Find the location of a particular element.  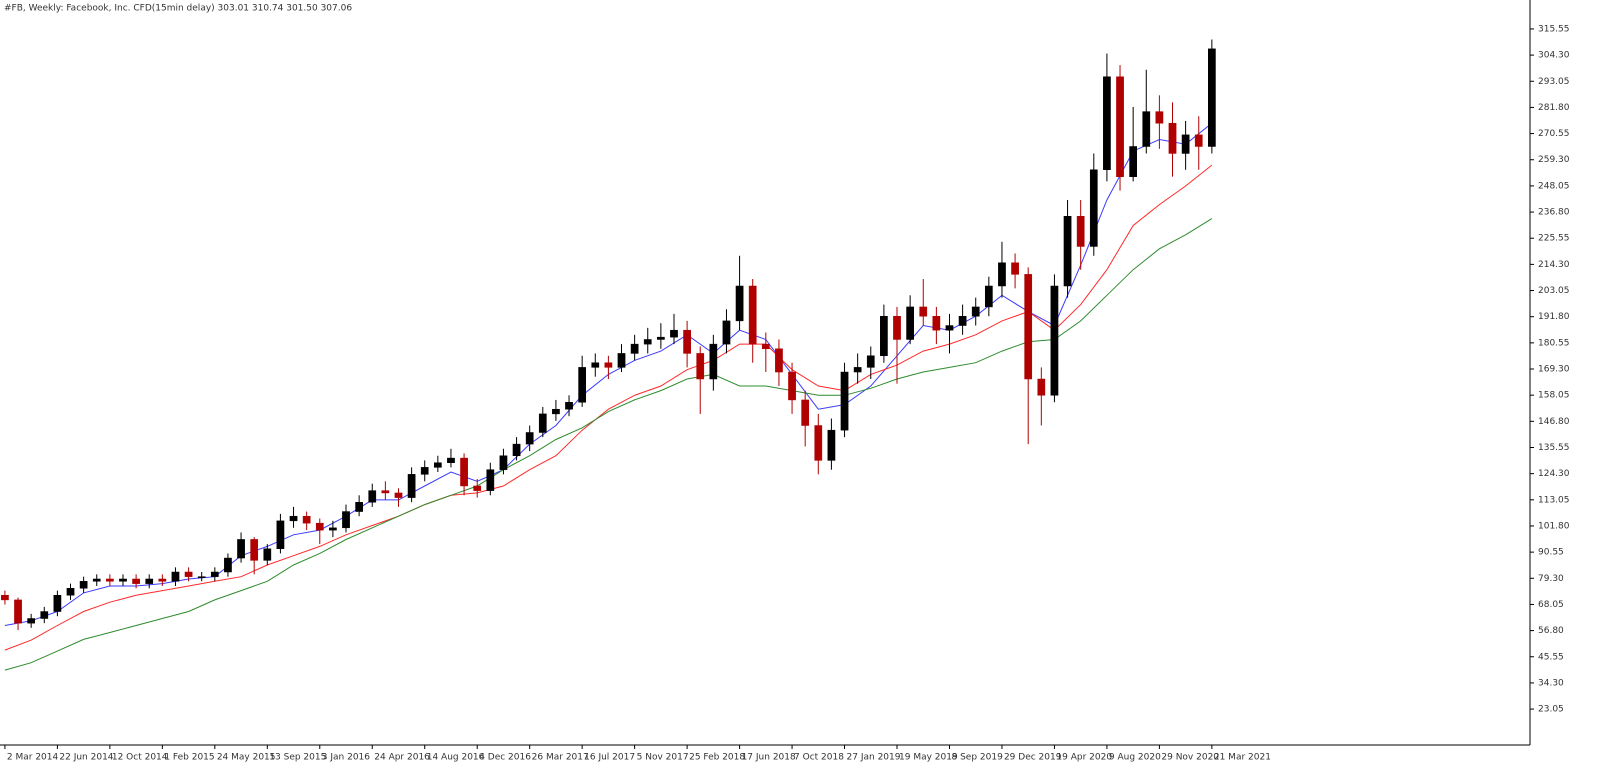

y-tick-label: 281.80 is located at coordinates (1554, 108).